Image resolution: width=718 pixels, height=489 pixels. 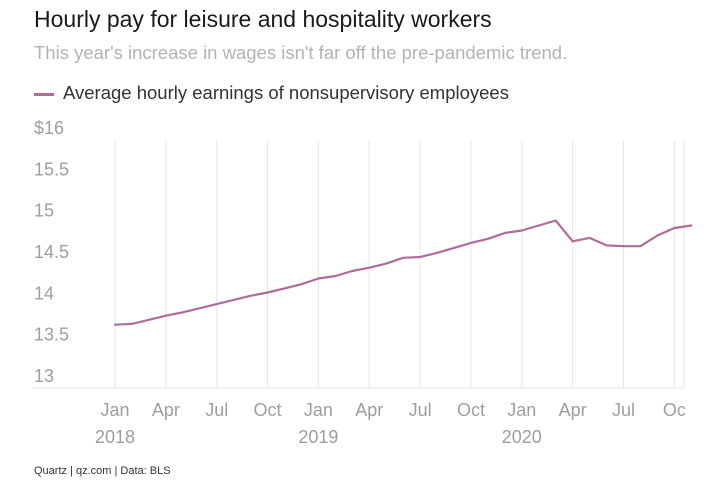 I want to click on x-tick-label: Oc, so click(x=674, y=410).